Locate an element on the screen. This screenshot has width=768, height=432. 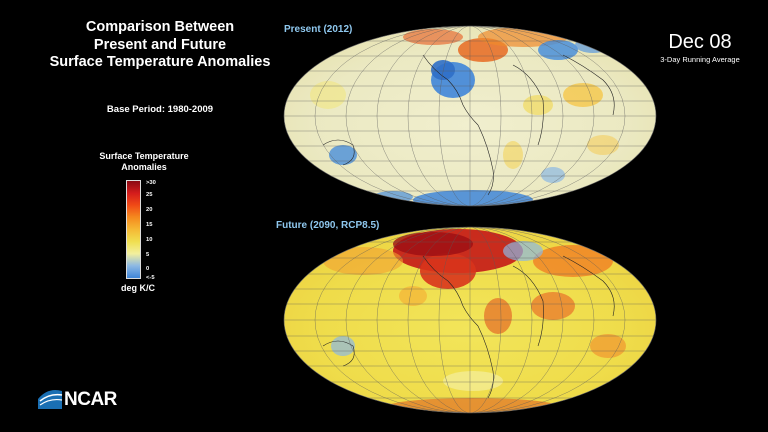
legend-unit: deg K/C is located at coordinates (137, 288).